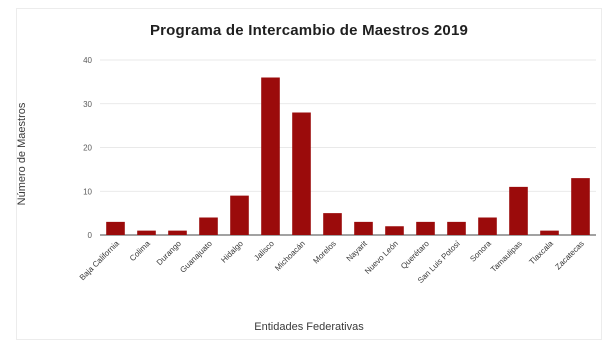  Describe the element at coordinates (100, 261) in the screenshot. I see `x-tick-label: Baja California` at that location.